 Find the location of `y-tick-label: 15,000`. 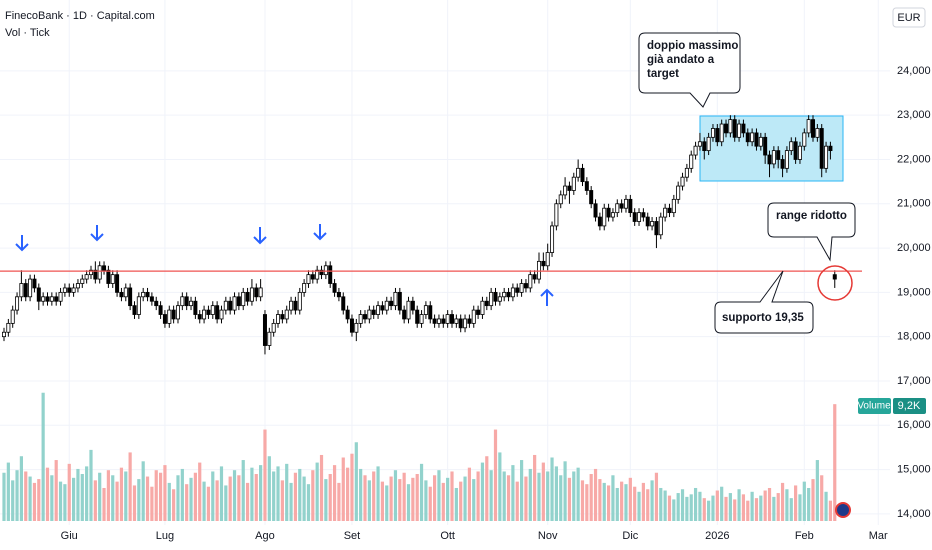

y-tick-label: 15,000 is located at coordinates (914, 469).